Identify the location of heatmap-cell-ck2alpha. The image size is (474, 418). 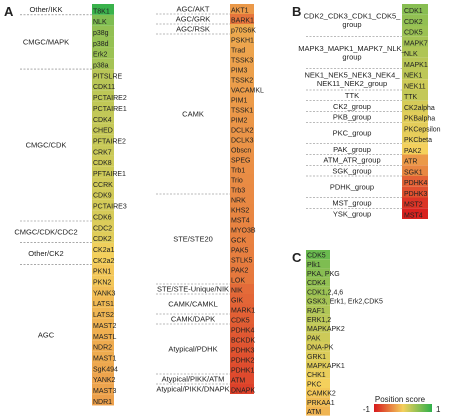
(415, 106).